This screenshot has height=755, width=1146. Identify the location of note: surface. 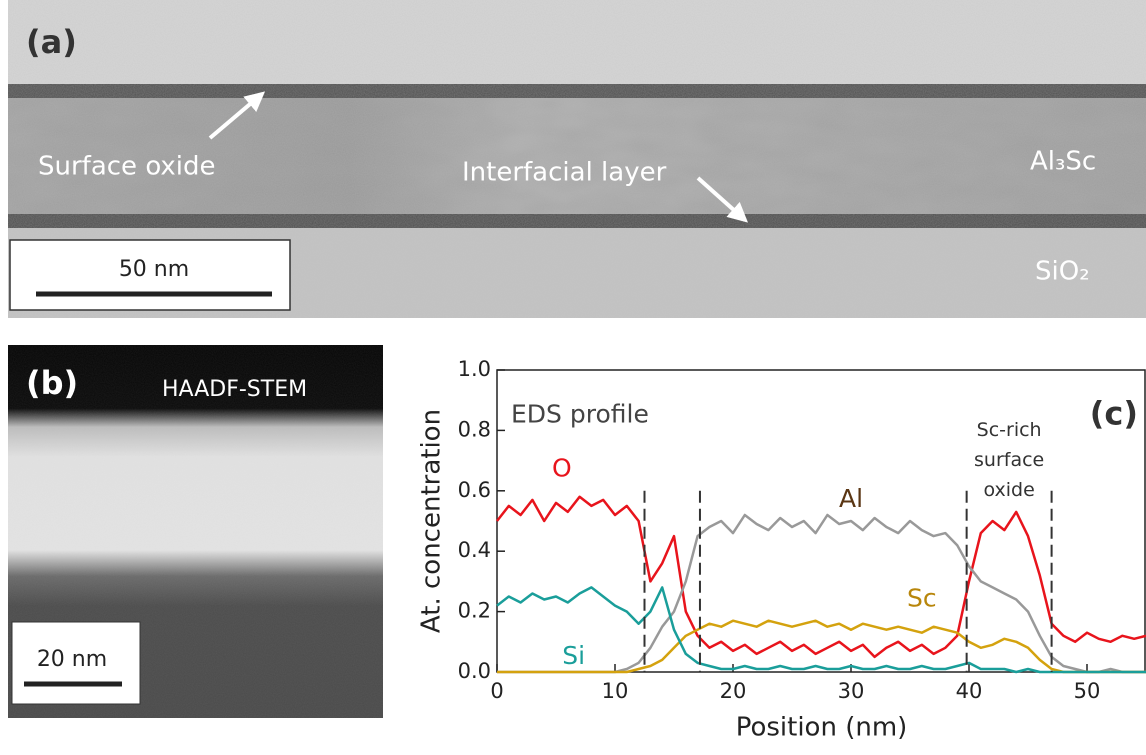
(1009, 460).